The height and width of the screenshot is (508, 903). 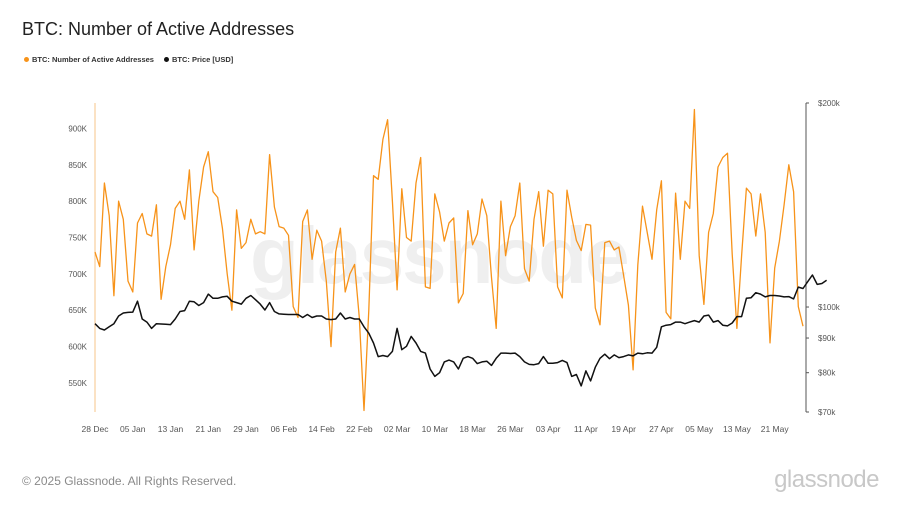 What do you see at coordinates (166, 59) in the screenshot?
I see `legend-dot-black-icon` at bounding box center [166, 59].